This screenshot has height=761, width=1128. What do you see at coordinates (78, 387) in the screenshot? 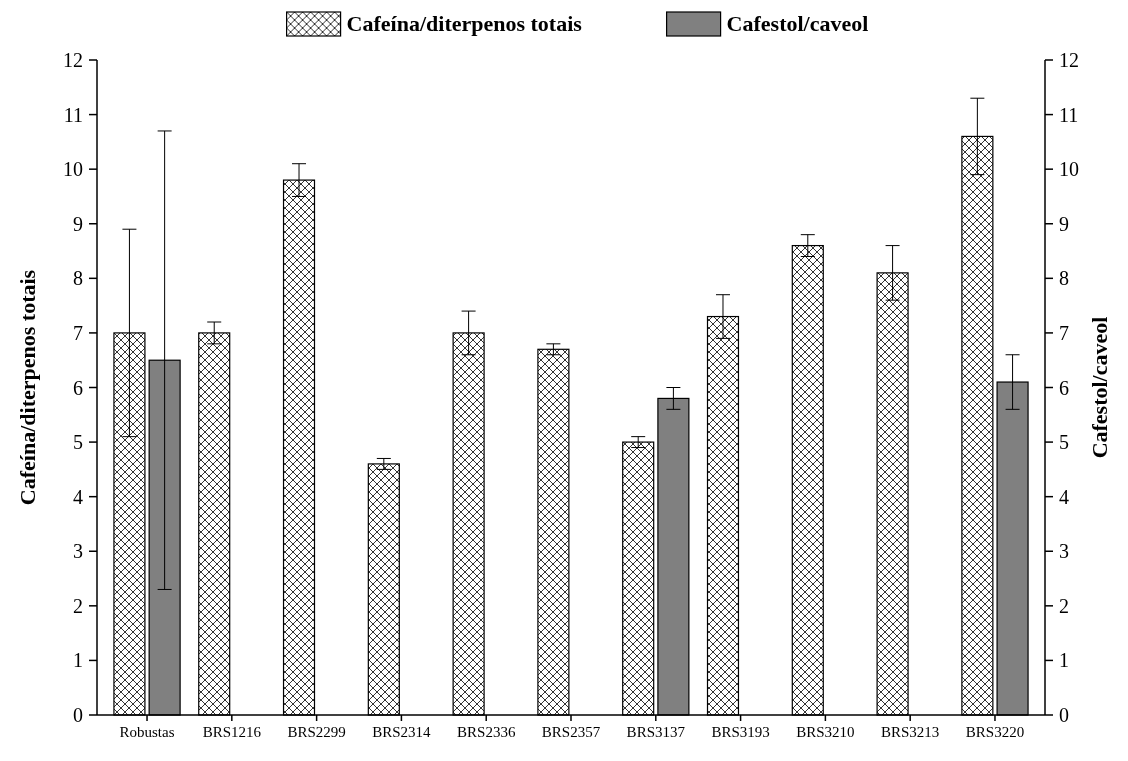
I see `y-tick-label: 6` at bounding box center [78, 387].